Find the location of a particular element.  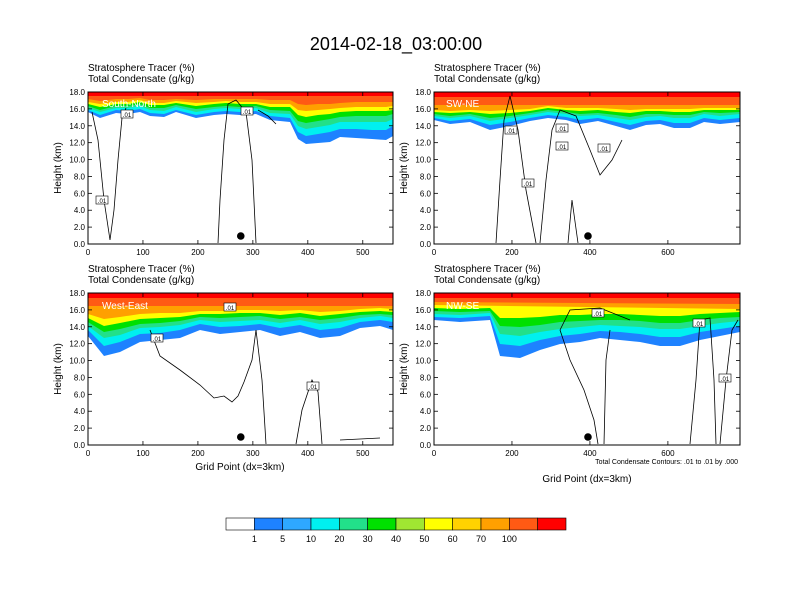

colorbar-label: 30 is located at coordinates (368, 539).